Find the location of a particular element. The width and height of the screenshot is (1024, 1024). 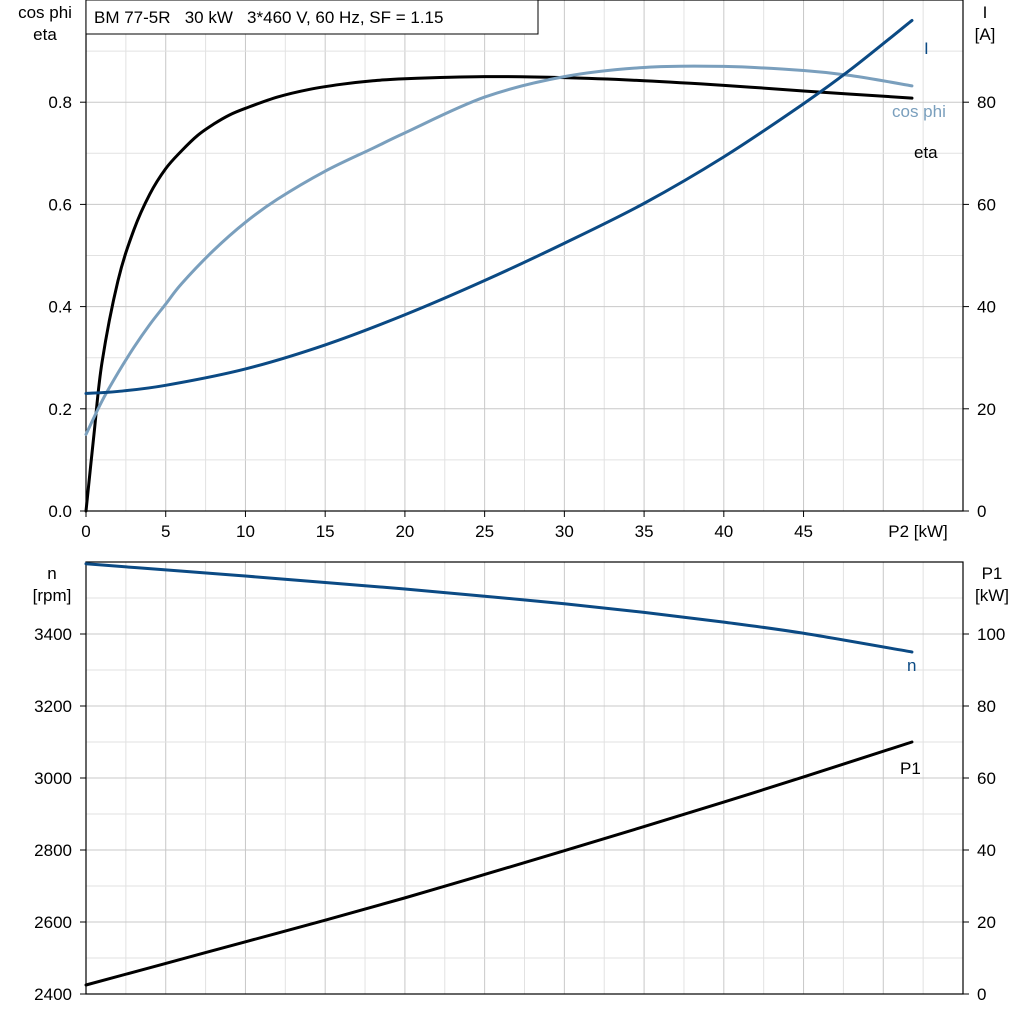

right-axis-title-line1: I is located at coordinates (985, 12).